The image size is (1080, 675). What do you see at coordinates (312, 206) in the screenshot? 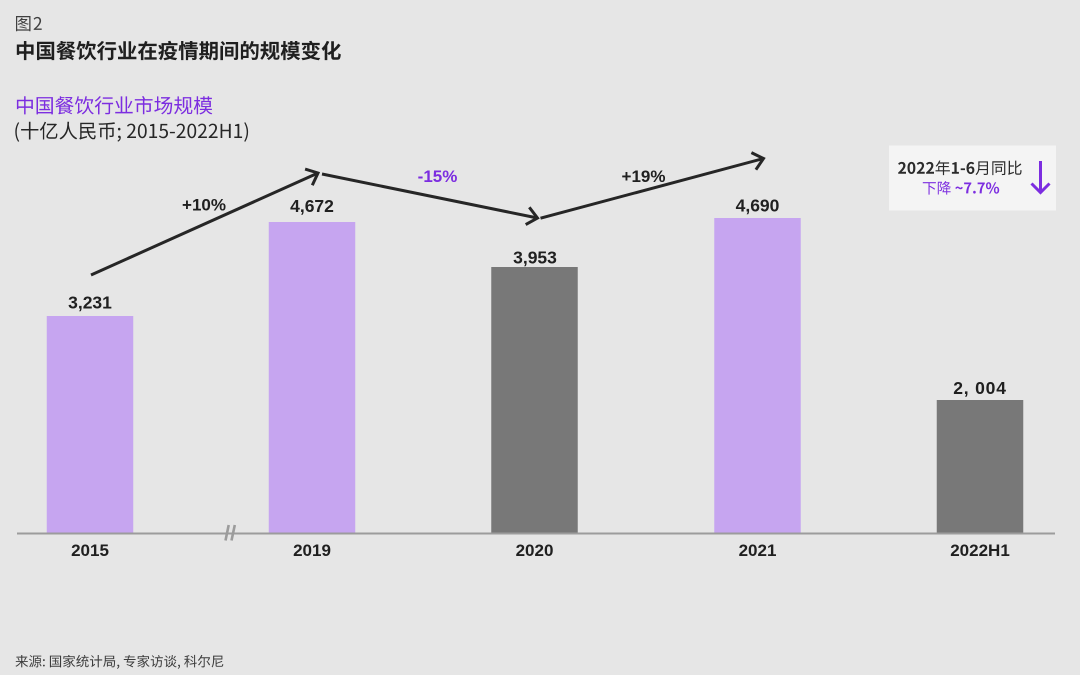
I see `svg-text: 4,672` at bounding box center [312, 206].